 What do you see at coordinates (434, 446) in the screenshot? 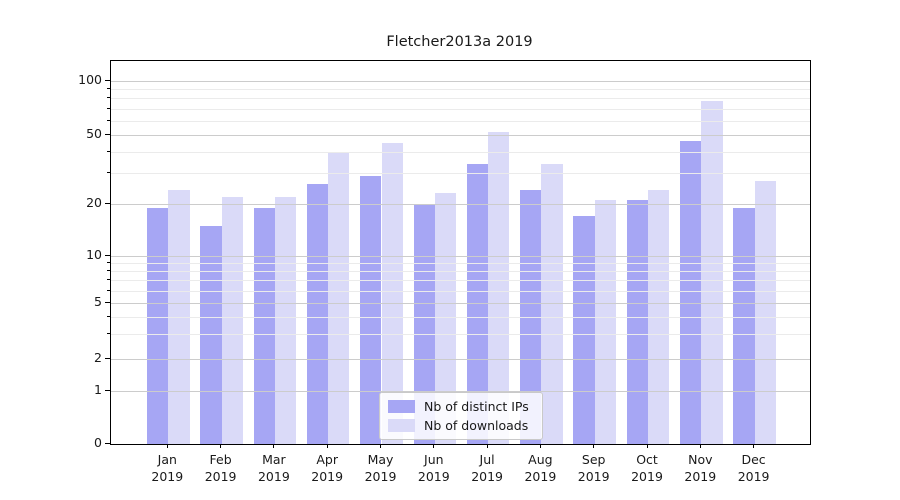
I see `x-tick-jun-2019` at bounding box center [434, 446].